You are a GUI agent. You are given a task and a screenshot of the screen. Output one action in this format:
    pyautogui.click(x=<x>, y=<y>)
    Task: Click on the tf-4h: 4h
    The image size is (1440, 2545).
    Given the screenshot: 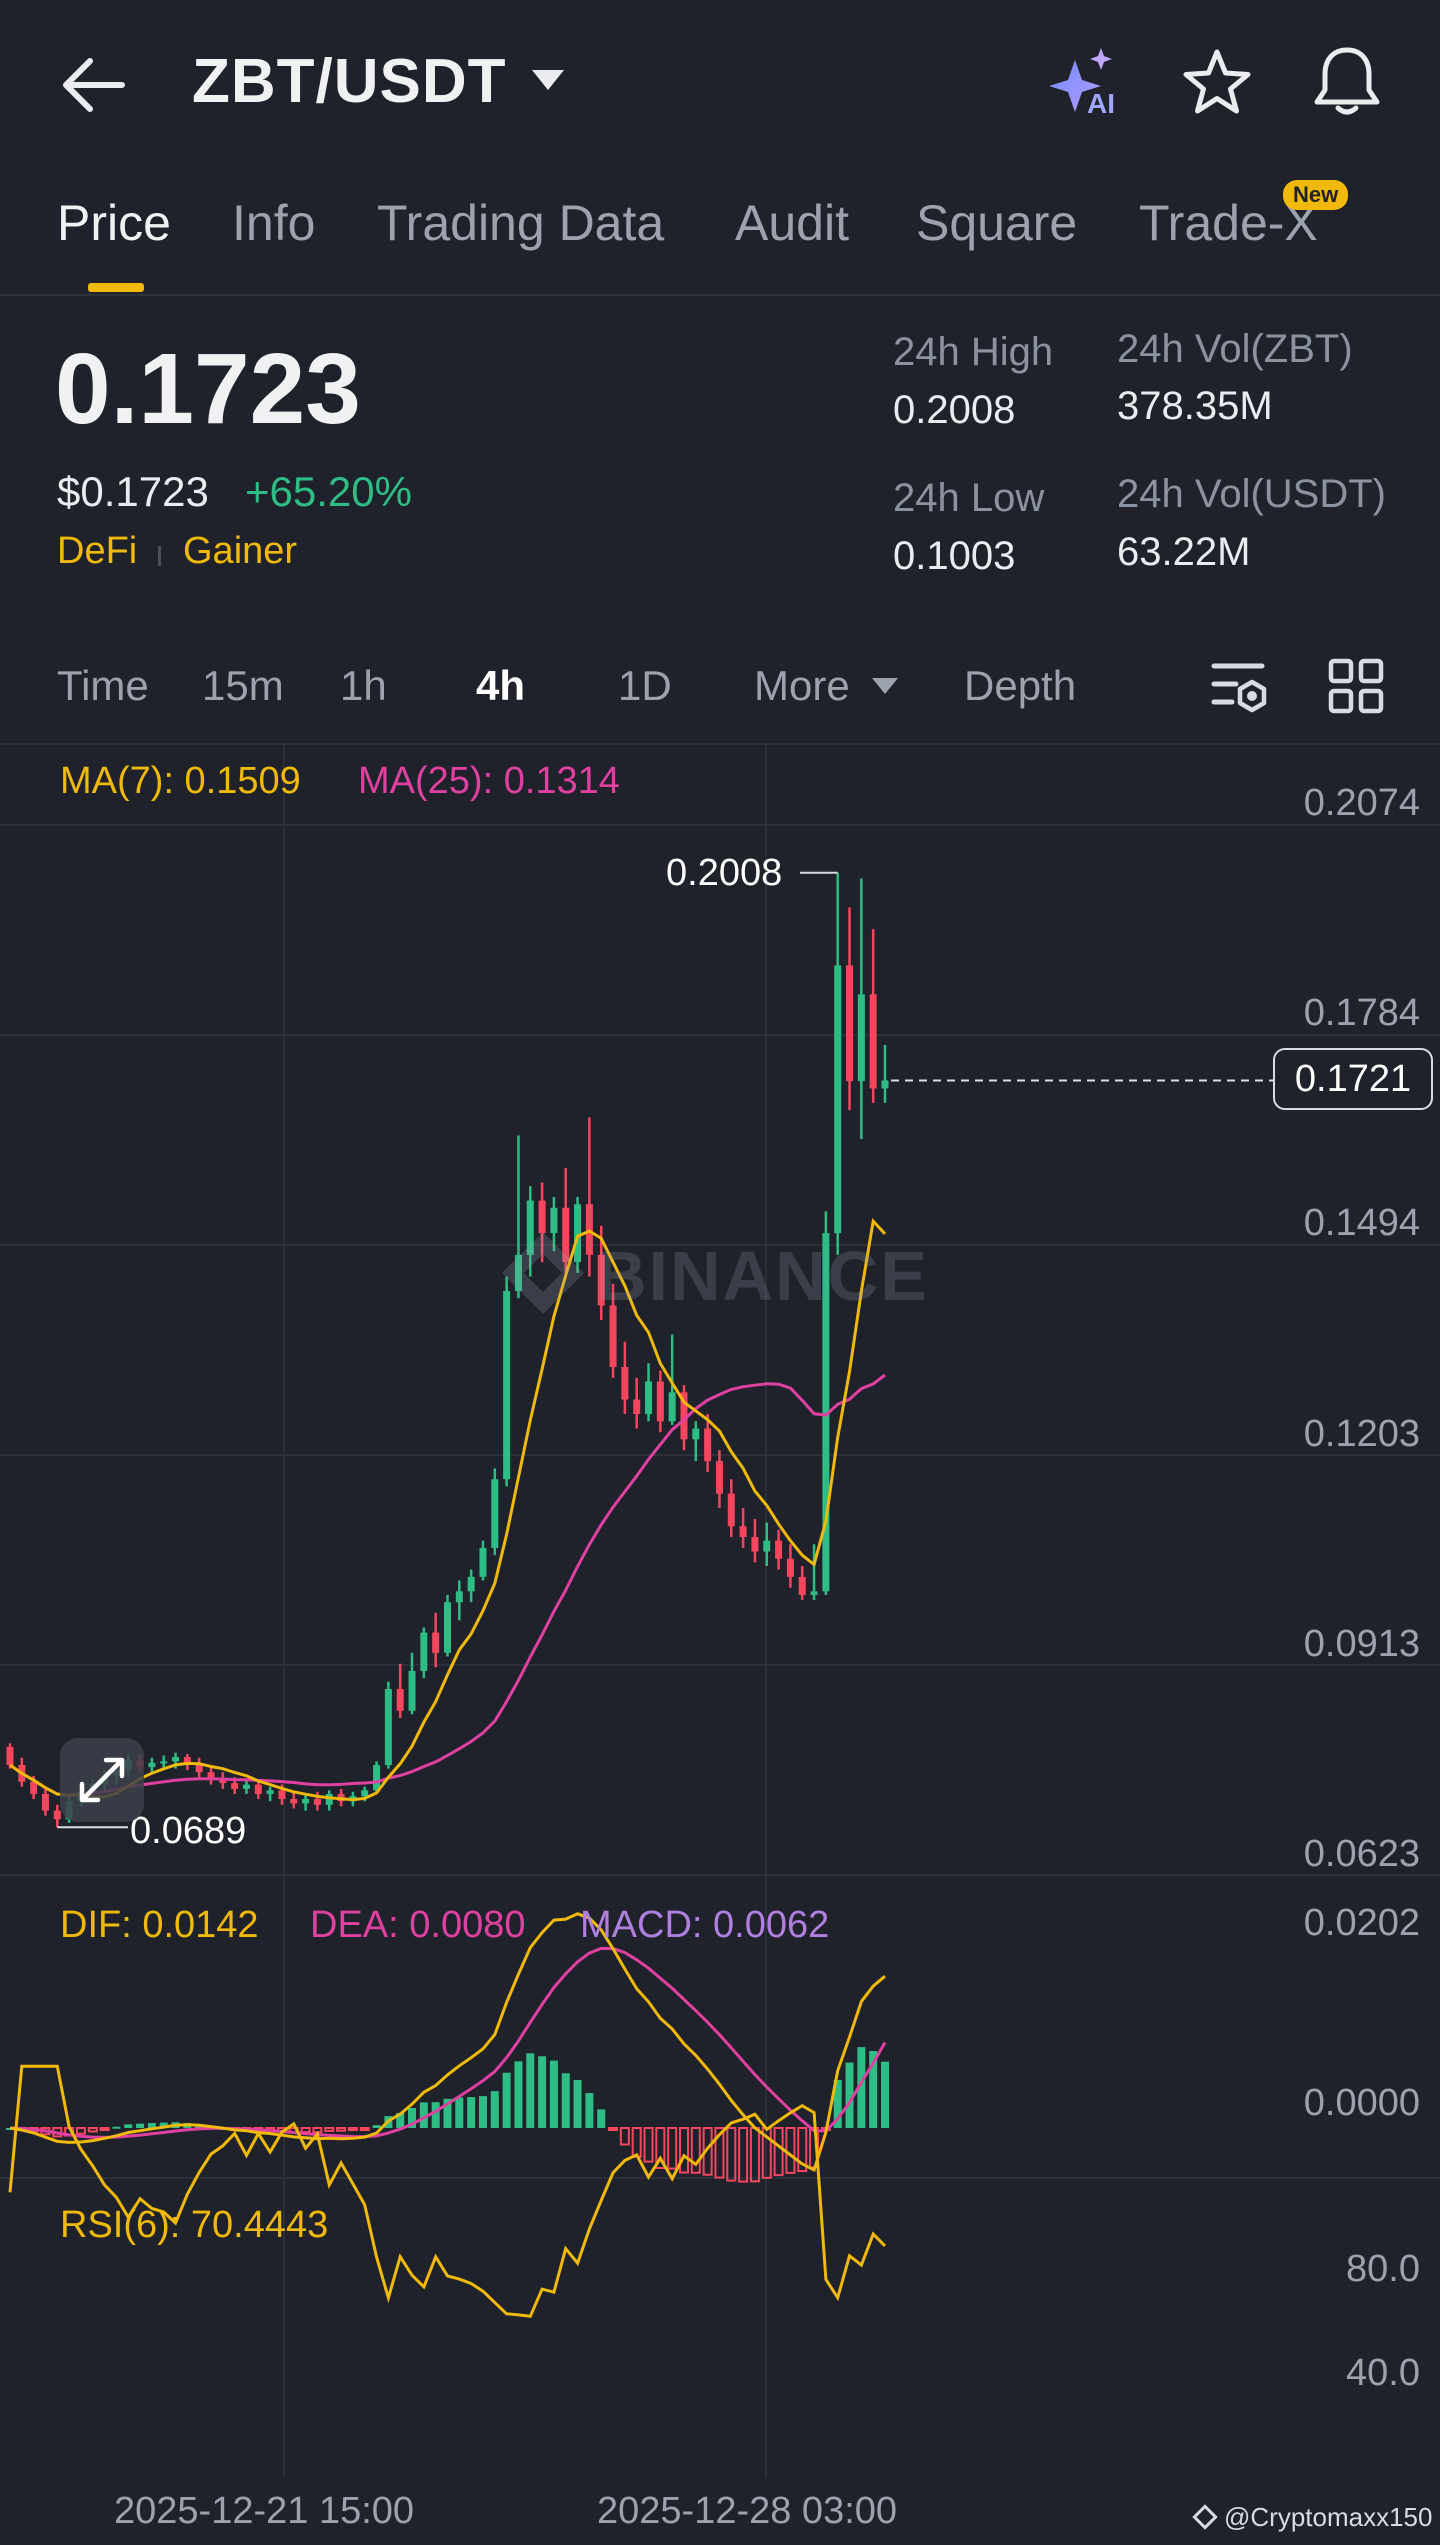 What is the action you would take?
    pyautogui.click(x=501, y=685)
    